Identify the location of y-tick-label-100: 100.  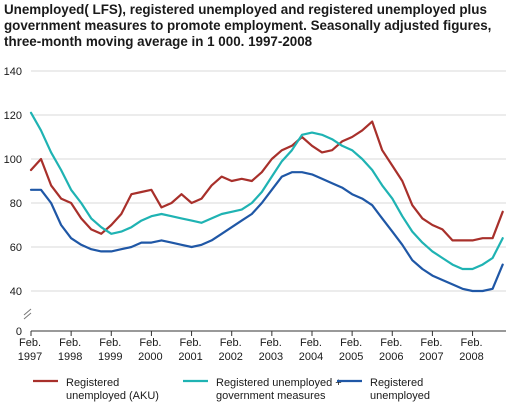
(13, 160).